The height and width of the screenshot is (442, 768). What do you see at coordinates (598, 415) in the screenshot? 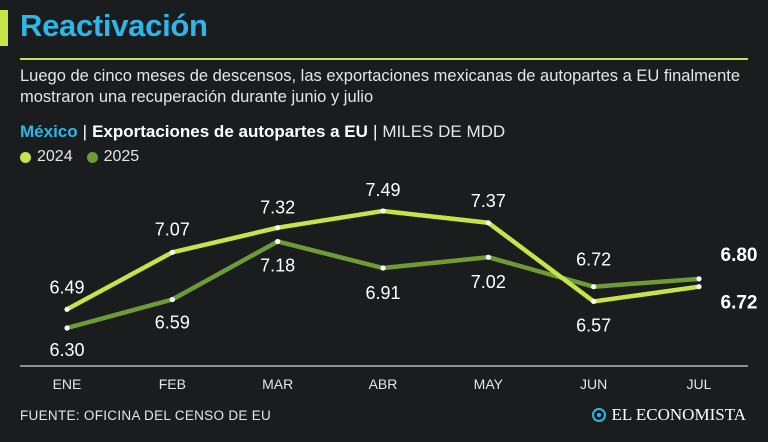
I see `brand-logo-icon` at bounding box center [598, 415].